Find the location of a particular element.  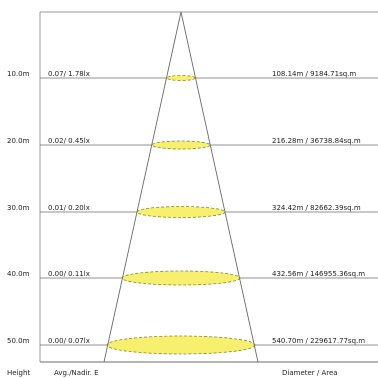

illuminance-label-4: 0.00/ 0.11lx is located at coordinates (69, 274).